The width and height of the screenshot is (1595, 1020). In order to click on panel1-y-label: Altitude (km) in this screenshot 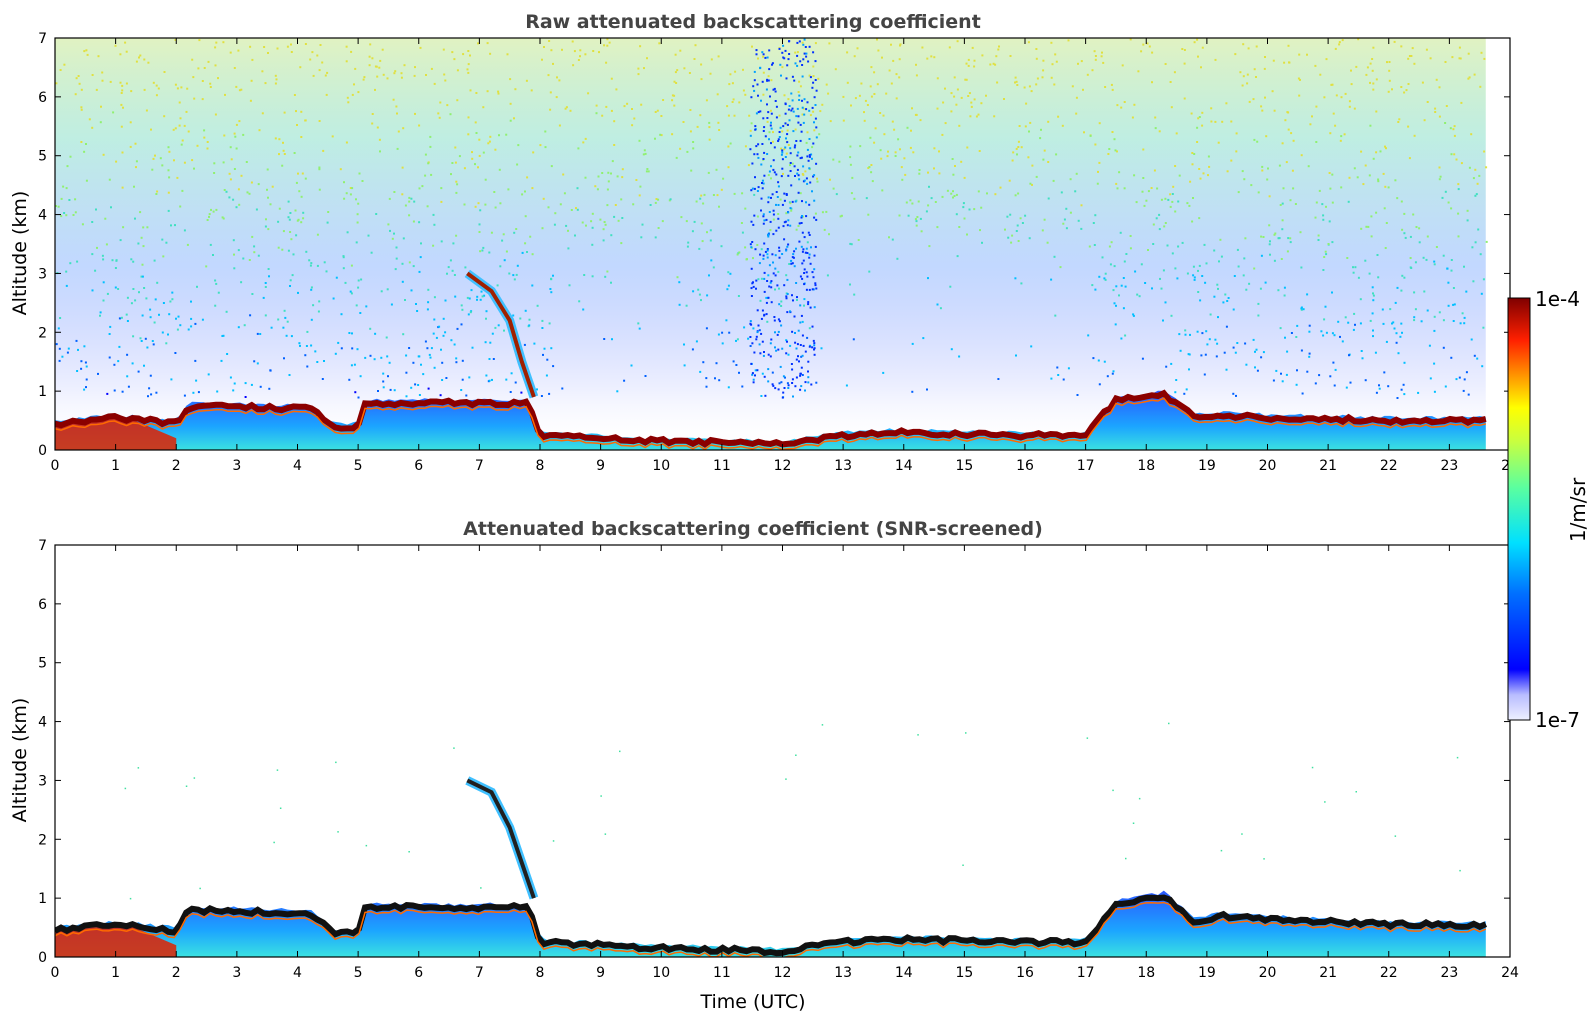, I will do `click(20, 253)`.